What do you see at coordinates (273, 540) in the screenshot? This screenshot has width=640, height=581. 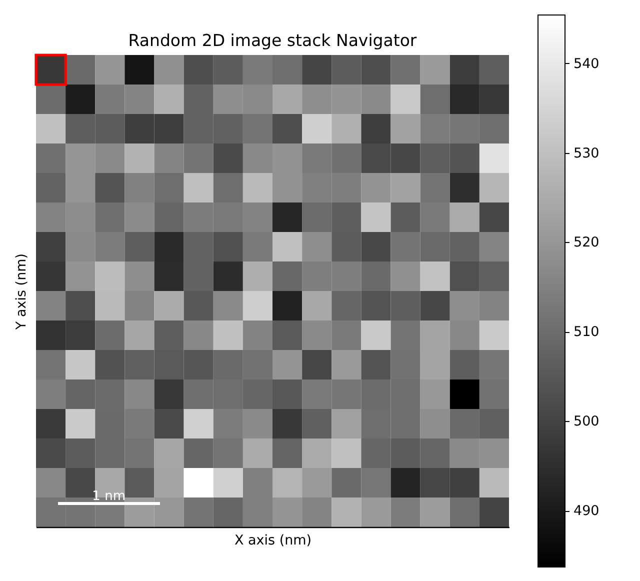 I see `x-axis-title: X axis (nm)` at bounding box center [273, 540].